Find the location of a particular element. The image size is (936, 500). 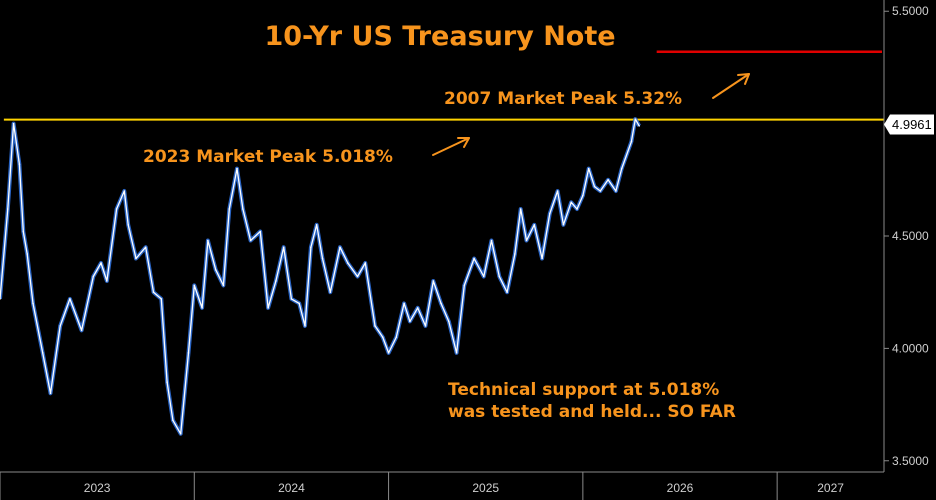

arrow-to-2007-peak is located at coordinates (731, 86).